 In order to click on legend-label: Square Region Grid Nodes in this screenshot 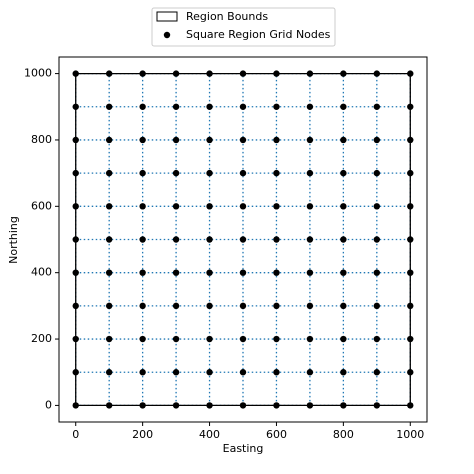, I will do `click(258, 34)`.